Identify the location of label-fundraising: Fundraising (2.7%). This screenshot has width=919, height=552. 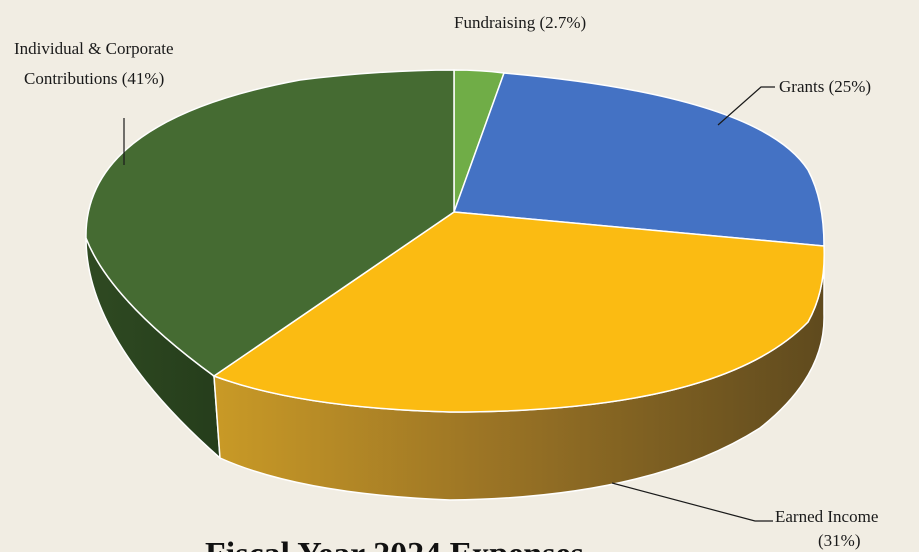
(520, 22).